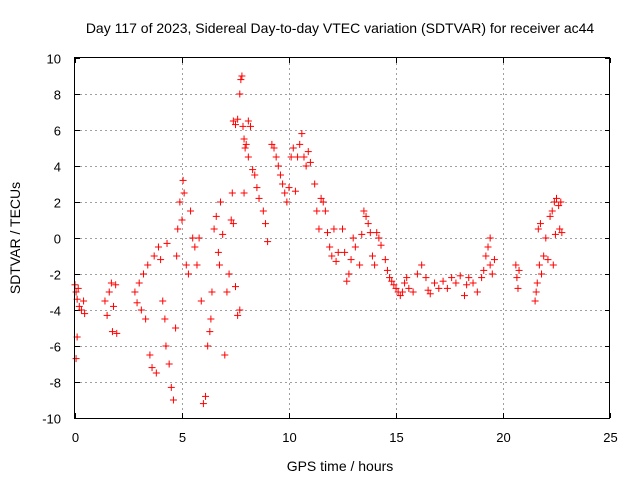 Image resolution: width=640 pixels, height=480 pixels. I want to click on x-tick-label: 10, so click(289, 437).